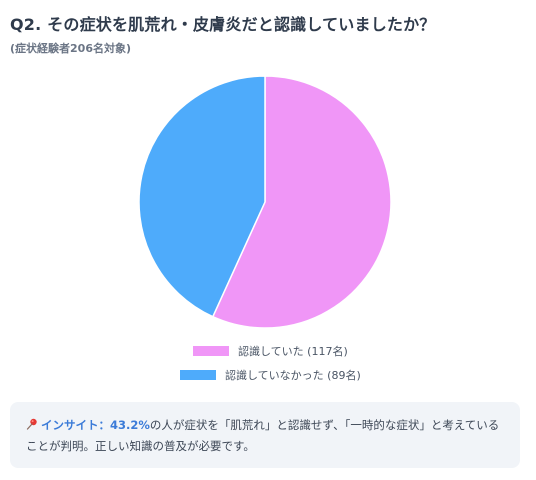 This screenshot has width=536, height=480. Describe the element at coordinates (293, 351) in the screenshot. I see `legend-label-recognized: 認識していた (117名)` at that location.